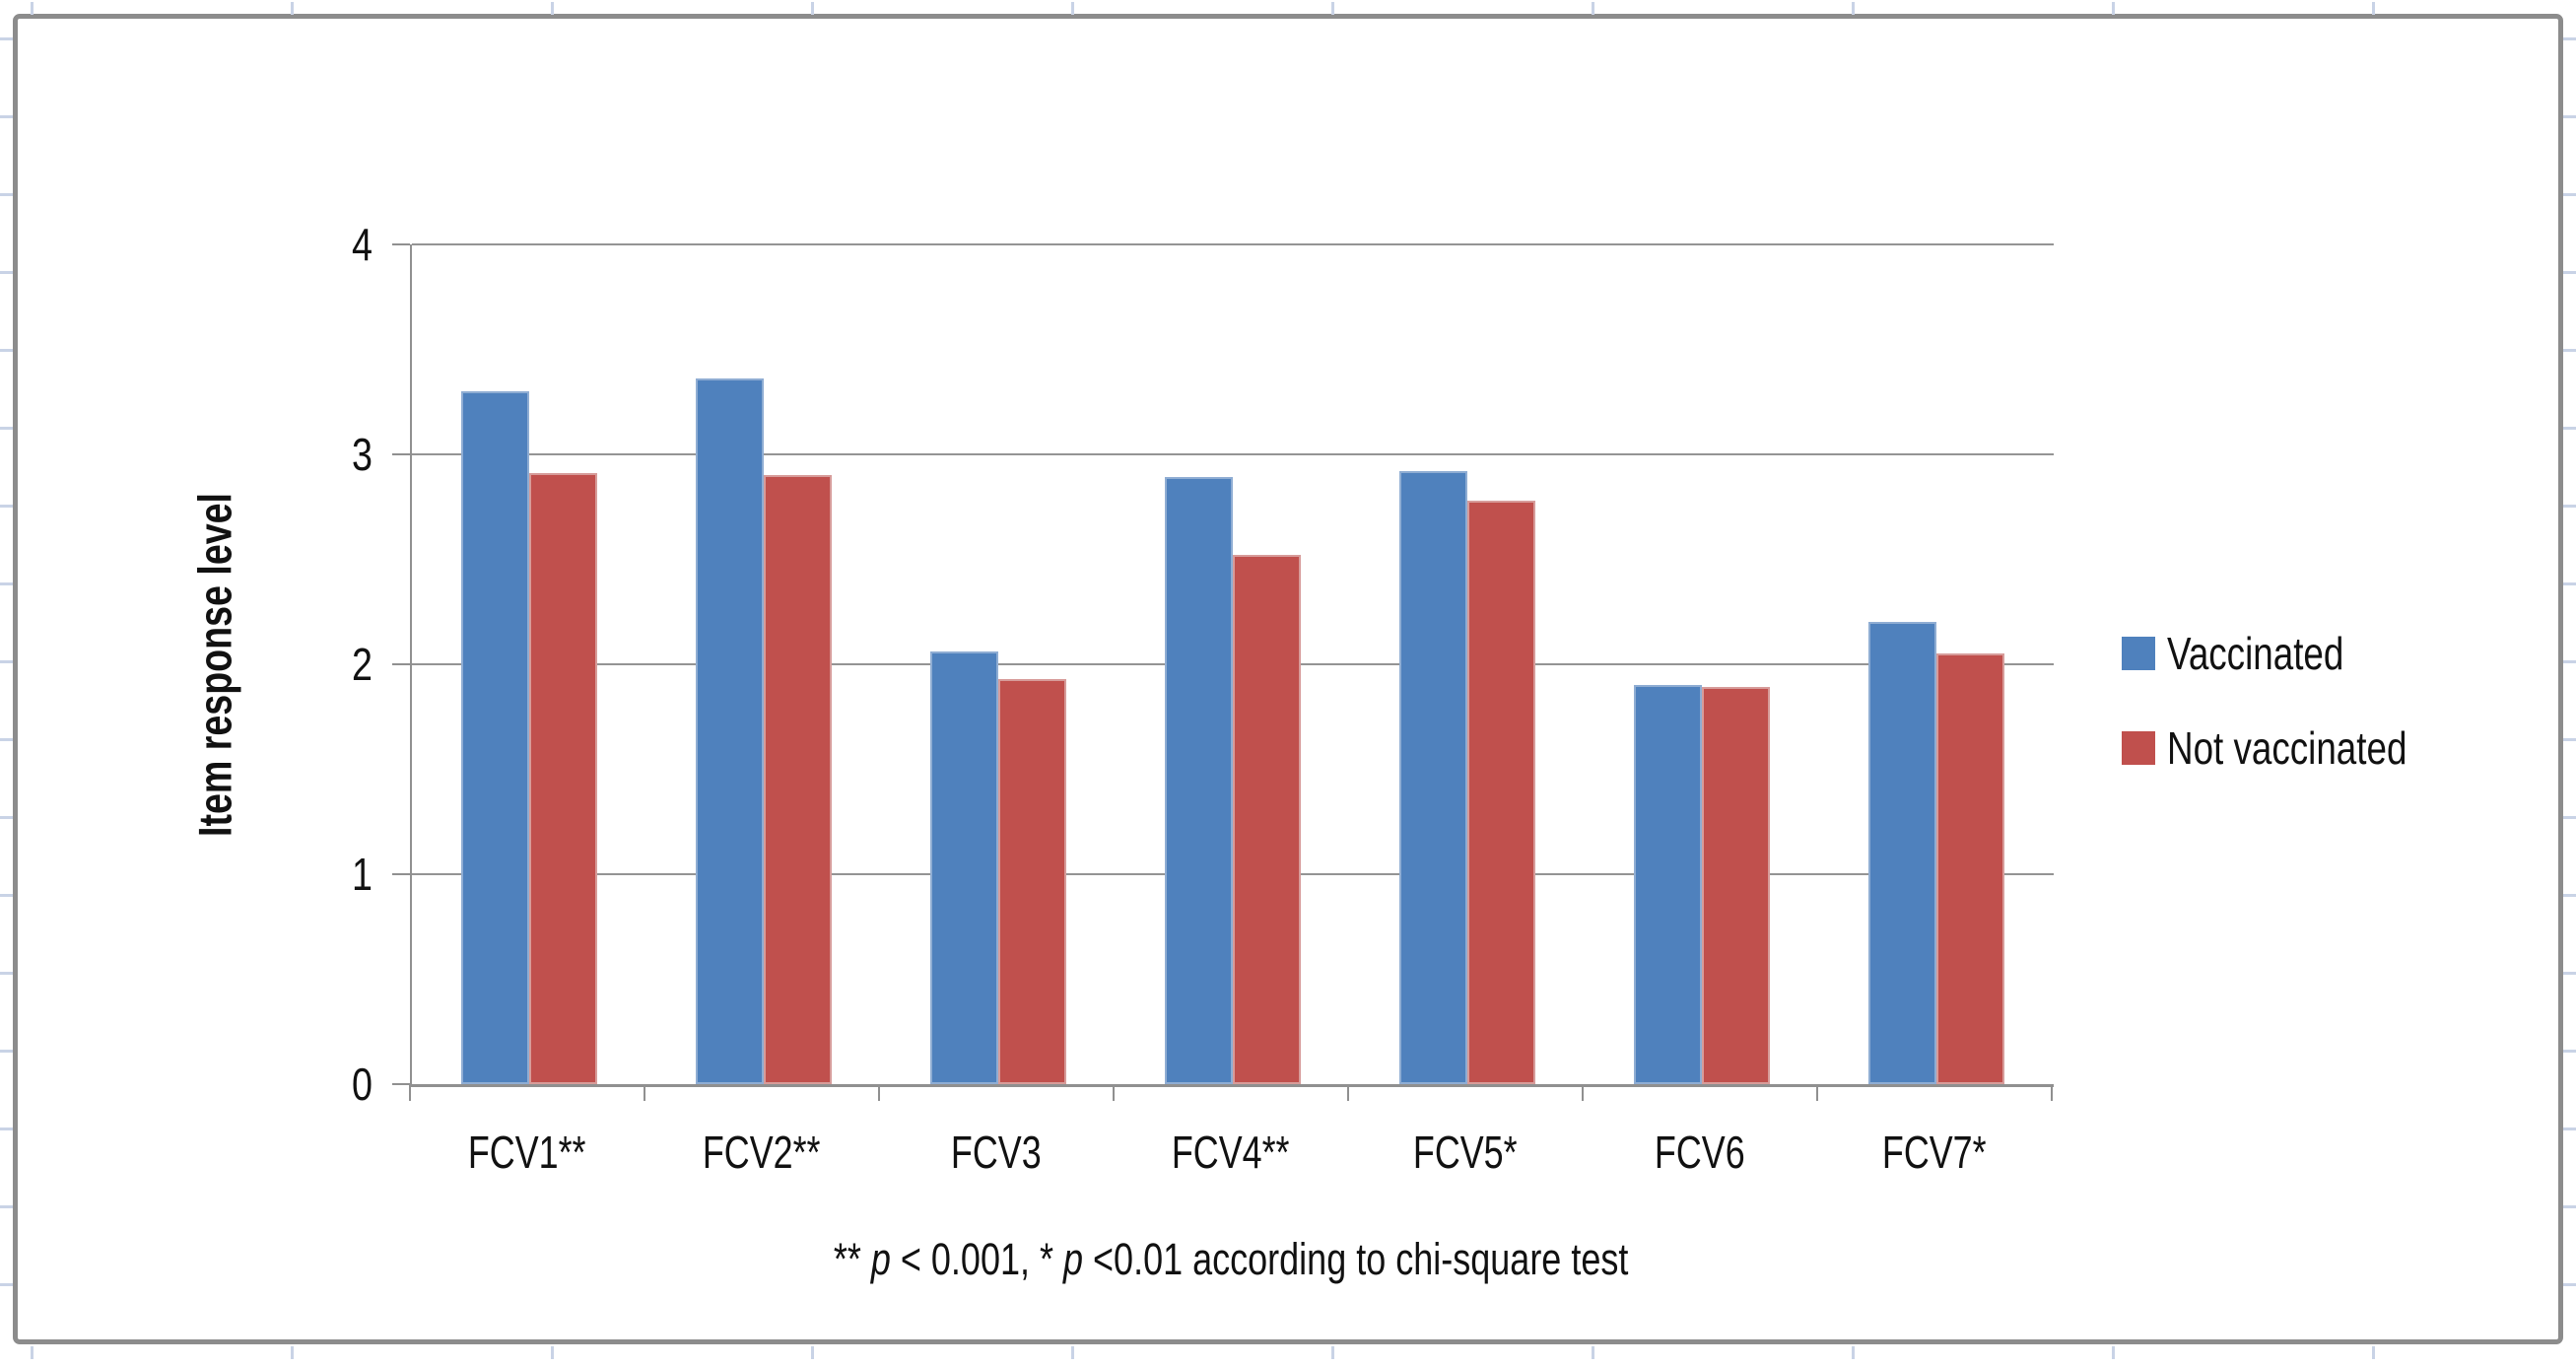 Image resolution: width=2576 pixels, height=1367 pixels. I want to click on legend-label-vaccinated: Vaccinated, so click(2255, 653).